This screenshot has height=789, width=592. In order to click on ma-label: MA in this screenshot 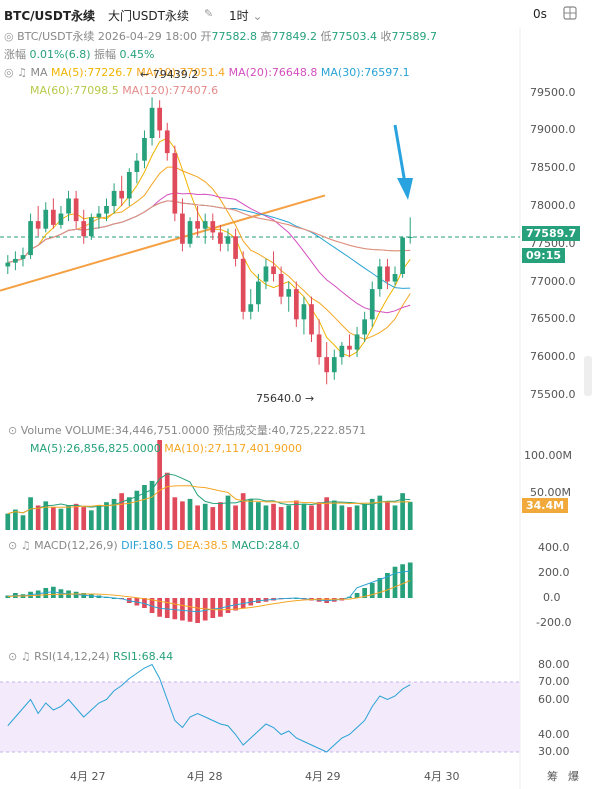, I will do `click(39, 72)`.